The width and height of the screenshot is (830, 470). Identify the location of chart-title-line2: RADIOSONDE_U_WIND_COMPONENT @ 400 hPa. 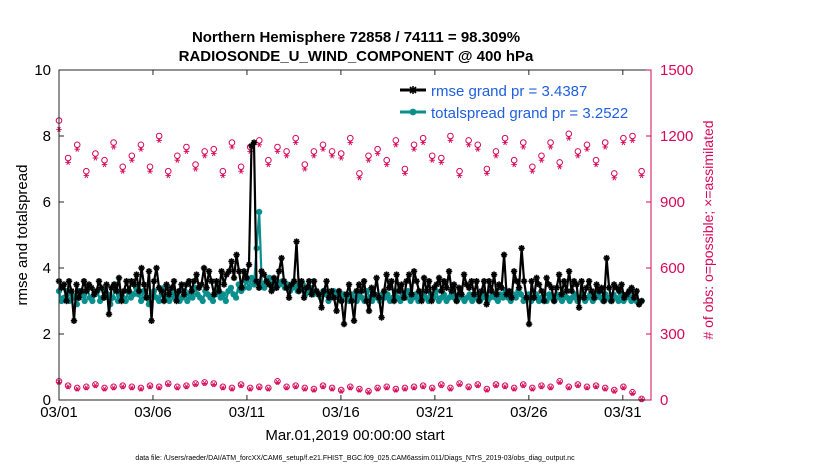
(356, 56).